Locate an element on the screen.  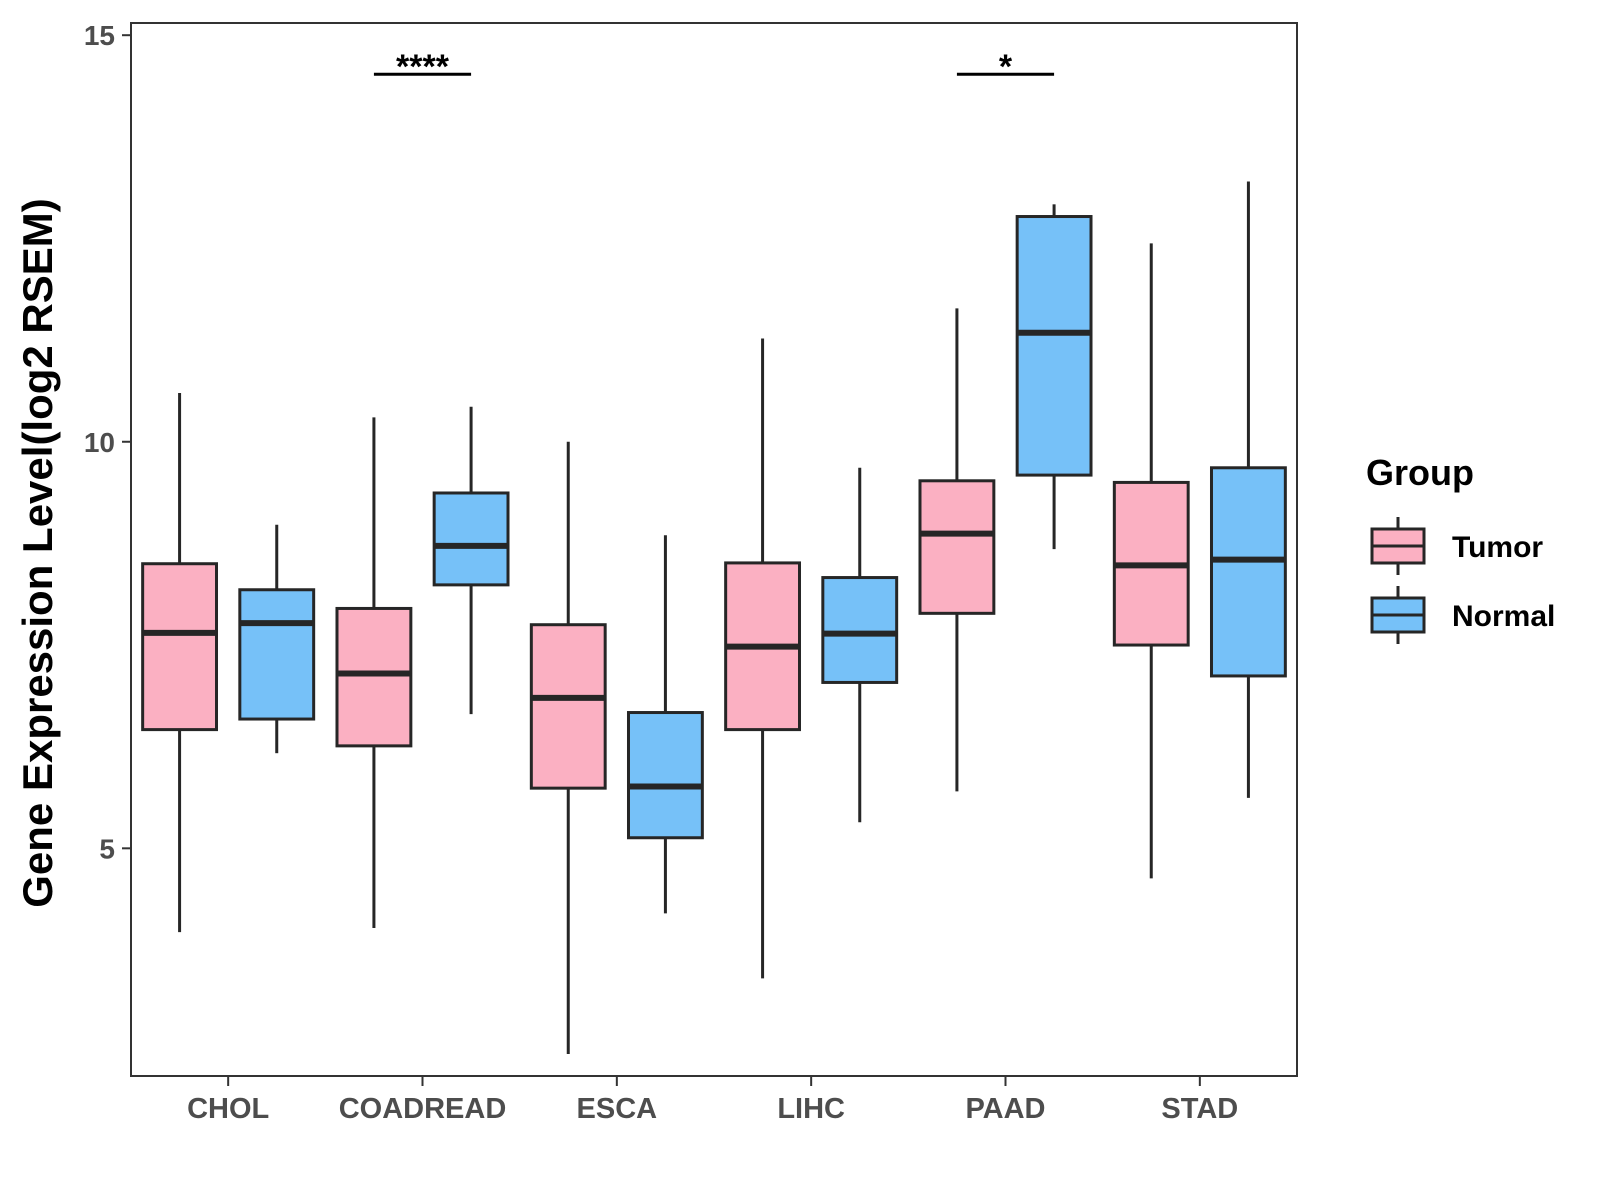
legend-key-tumor is located at coordinates (1398, 546).